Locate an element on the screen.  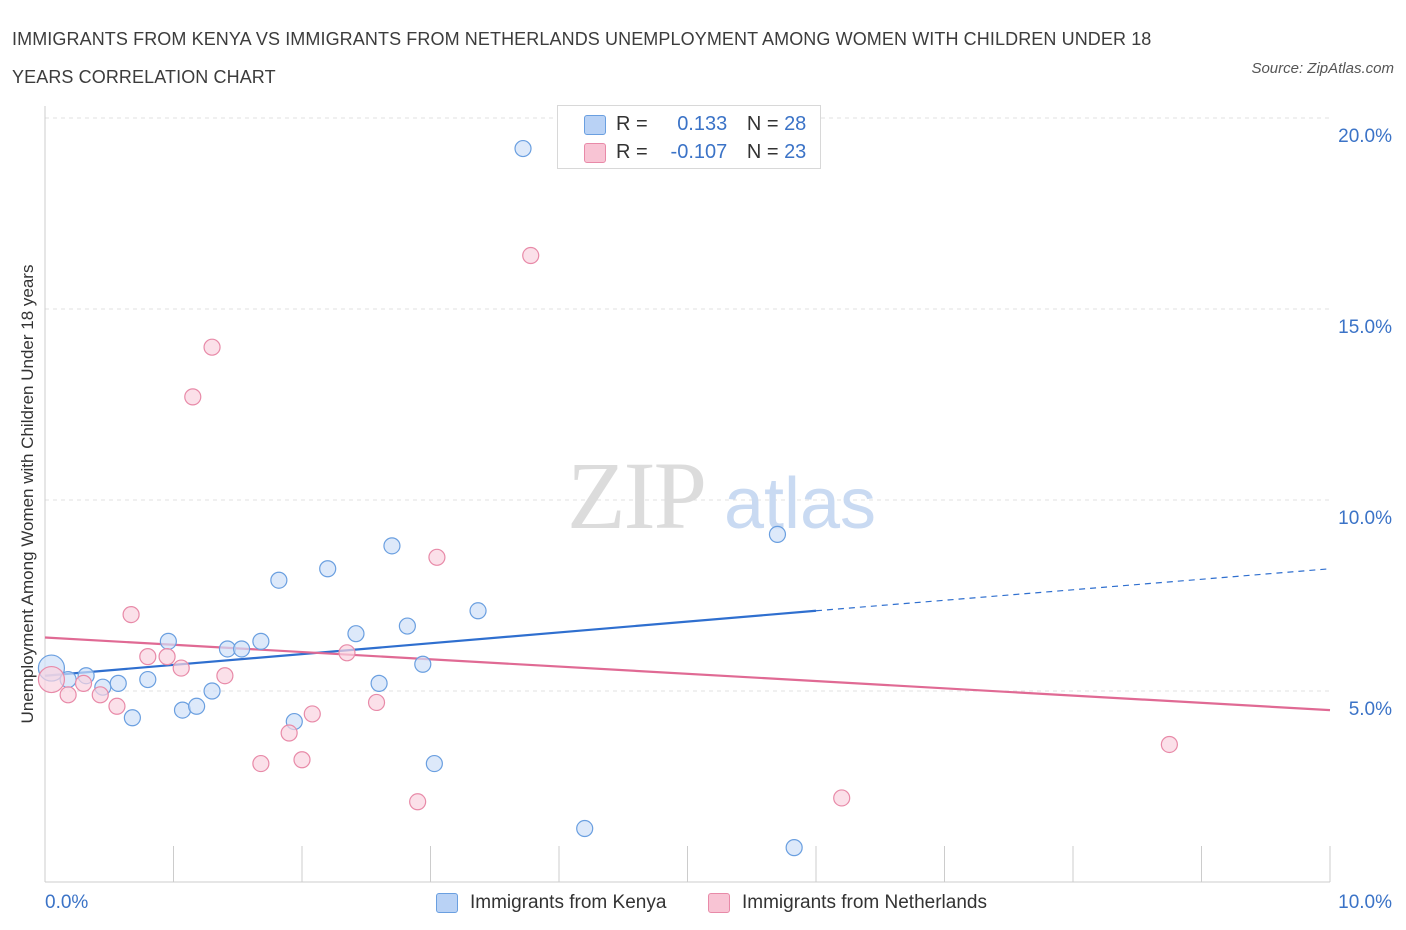
source-label: Source: ZipAtlas.com is located at coordinates (1322, 68).